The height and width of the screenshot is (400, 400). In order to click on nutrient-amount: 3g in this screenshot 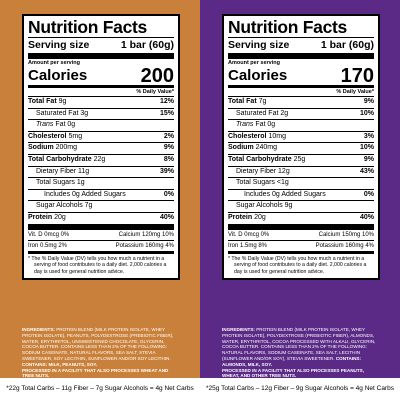, I will do `click(84, 113)`.